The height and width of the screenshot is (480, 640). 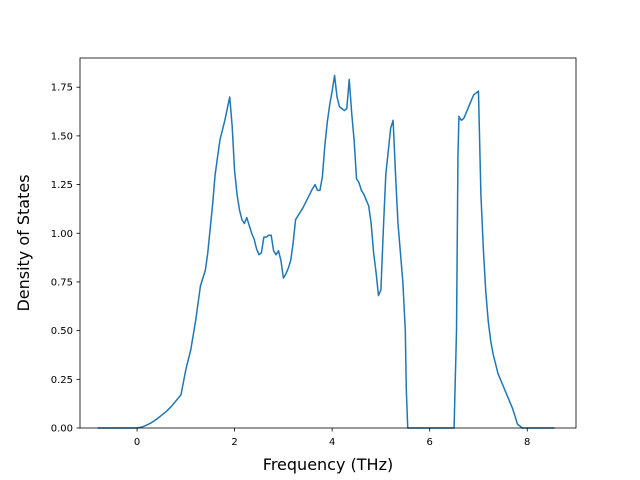 I want to click on x-tick-label: 2, so click(x=234, y=442).